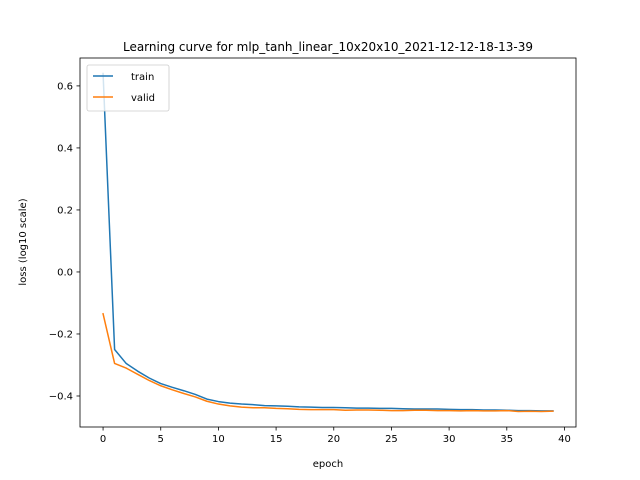 The width and height of the screenshot is (640, 480). I want to click on x-tick-label: 25, so click(391, 439).